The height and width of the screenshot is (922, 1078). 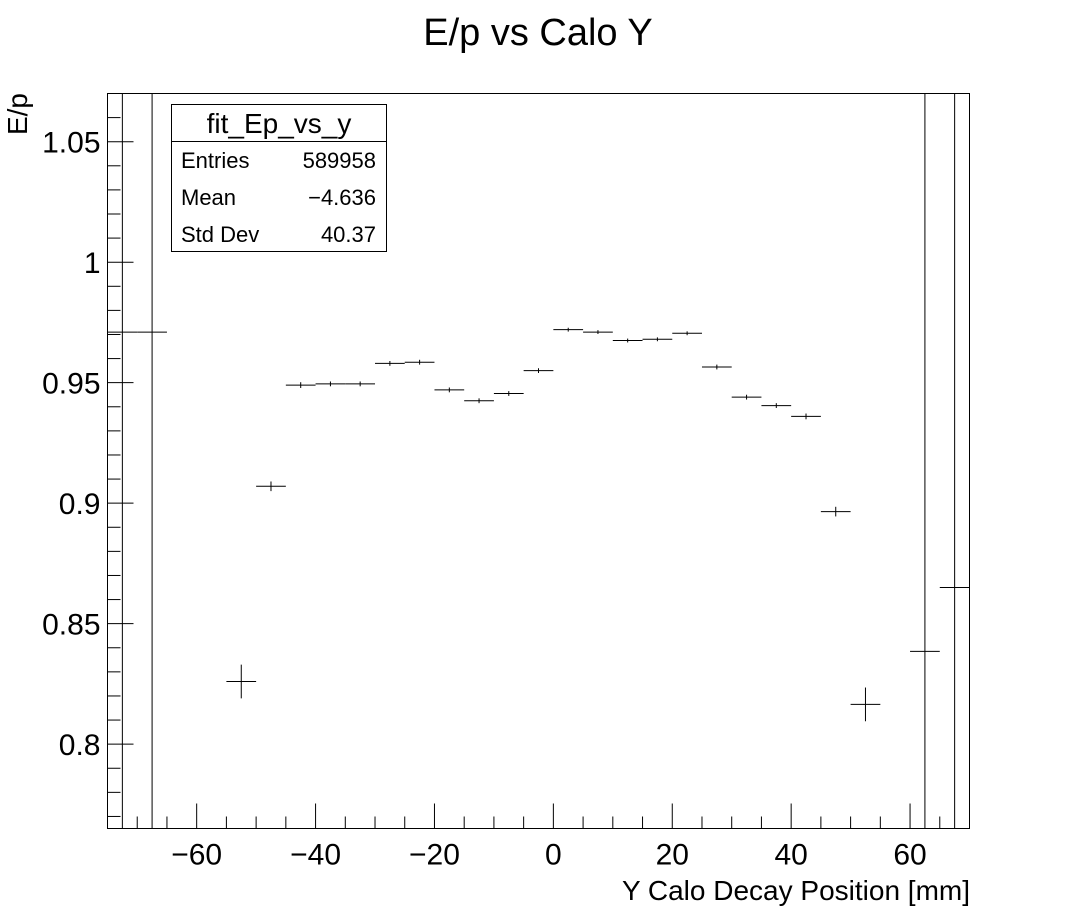 I want to click on x-tick-label: 40, so click(x=790, y=855).